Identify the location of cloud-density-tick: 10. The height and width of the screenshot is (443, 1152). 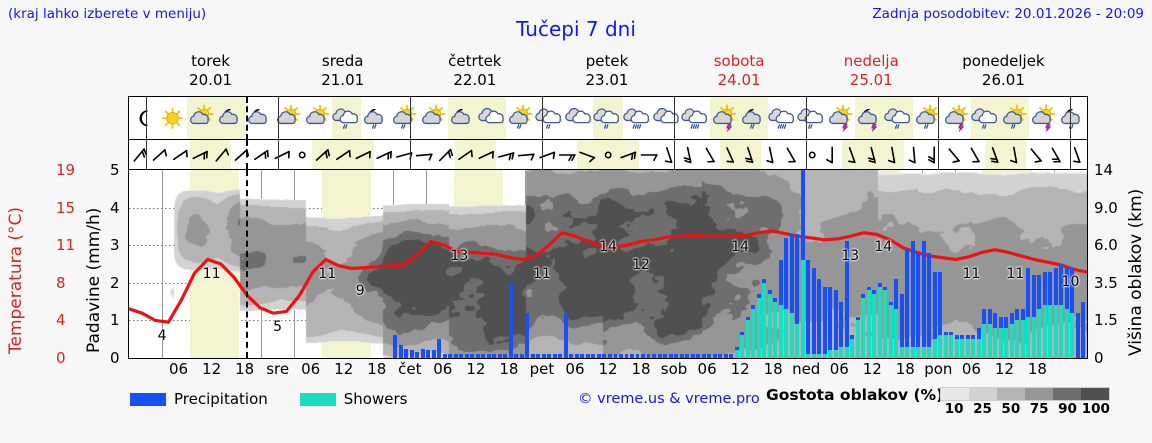
(954, 409).